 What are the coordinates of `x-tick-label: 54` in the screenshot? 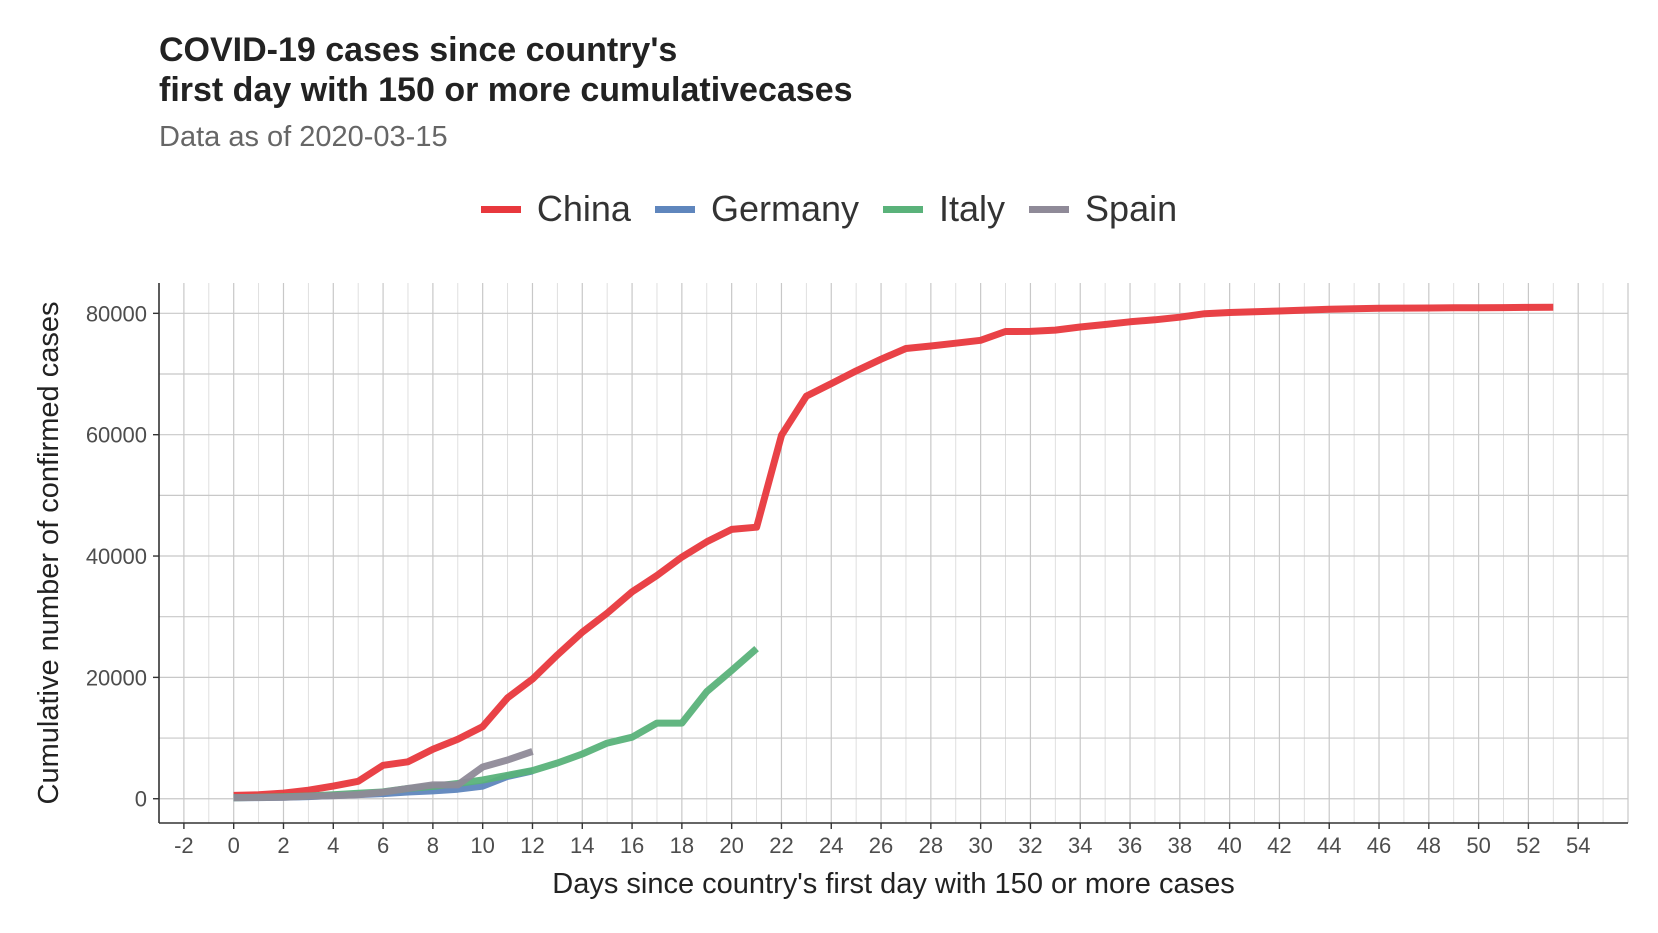 It's located at (1578, 845).